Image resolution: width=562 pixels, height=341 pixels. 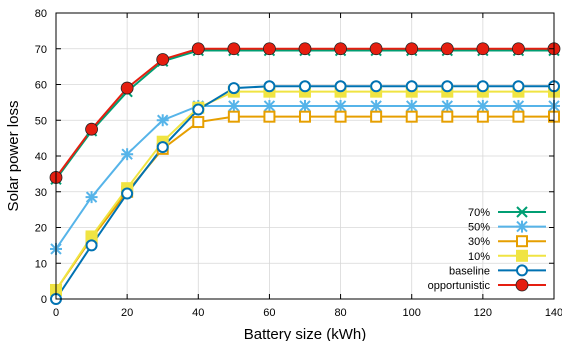 What do you see at coordinates (198, 313) in the screenshot?
I see `x-tick-label: 40` at bounding box center [198, 313].